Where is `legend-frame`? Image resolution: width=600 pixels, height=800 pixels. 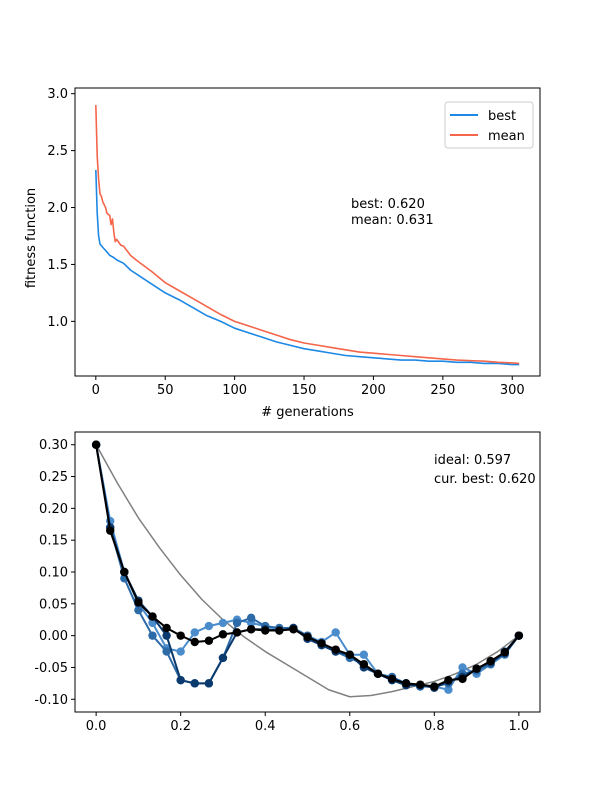
legend-frame is located at coordinates (489, 125).